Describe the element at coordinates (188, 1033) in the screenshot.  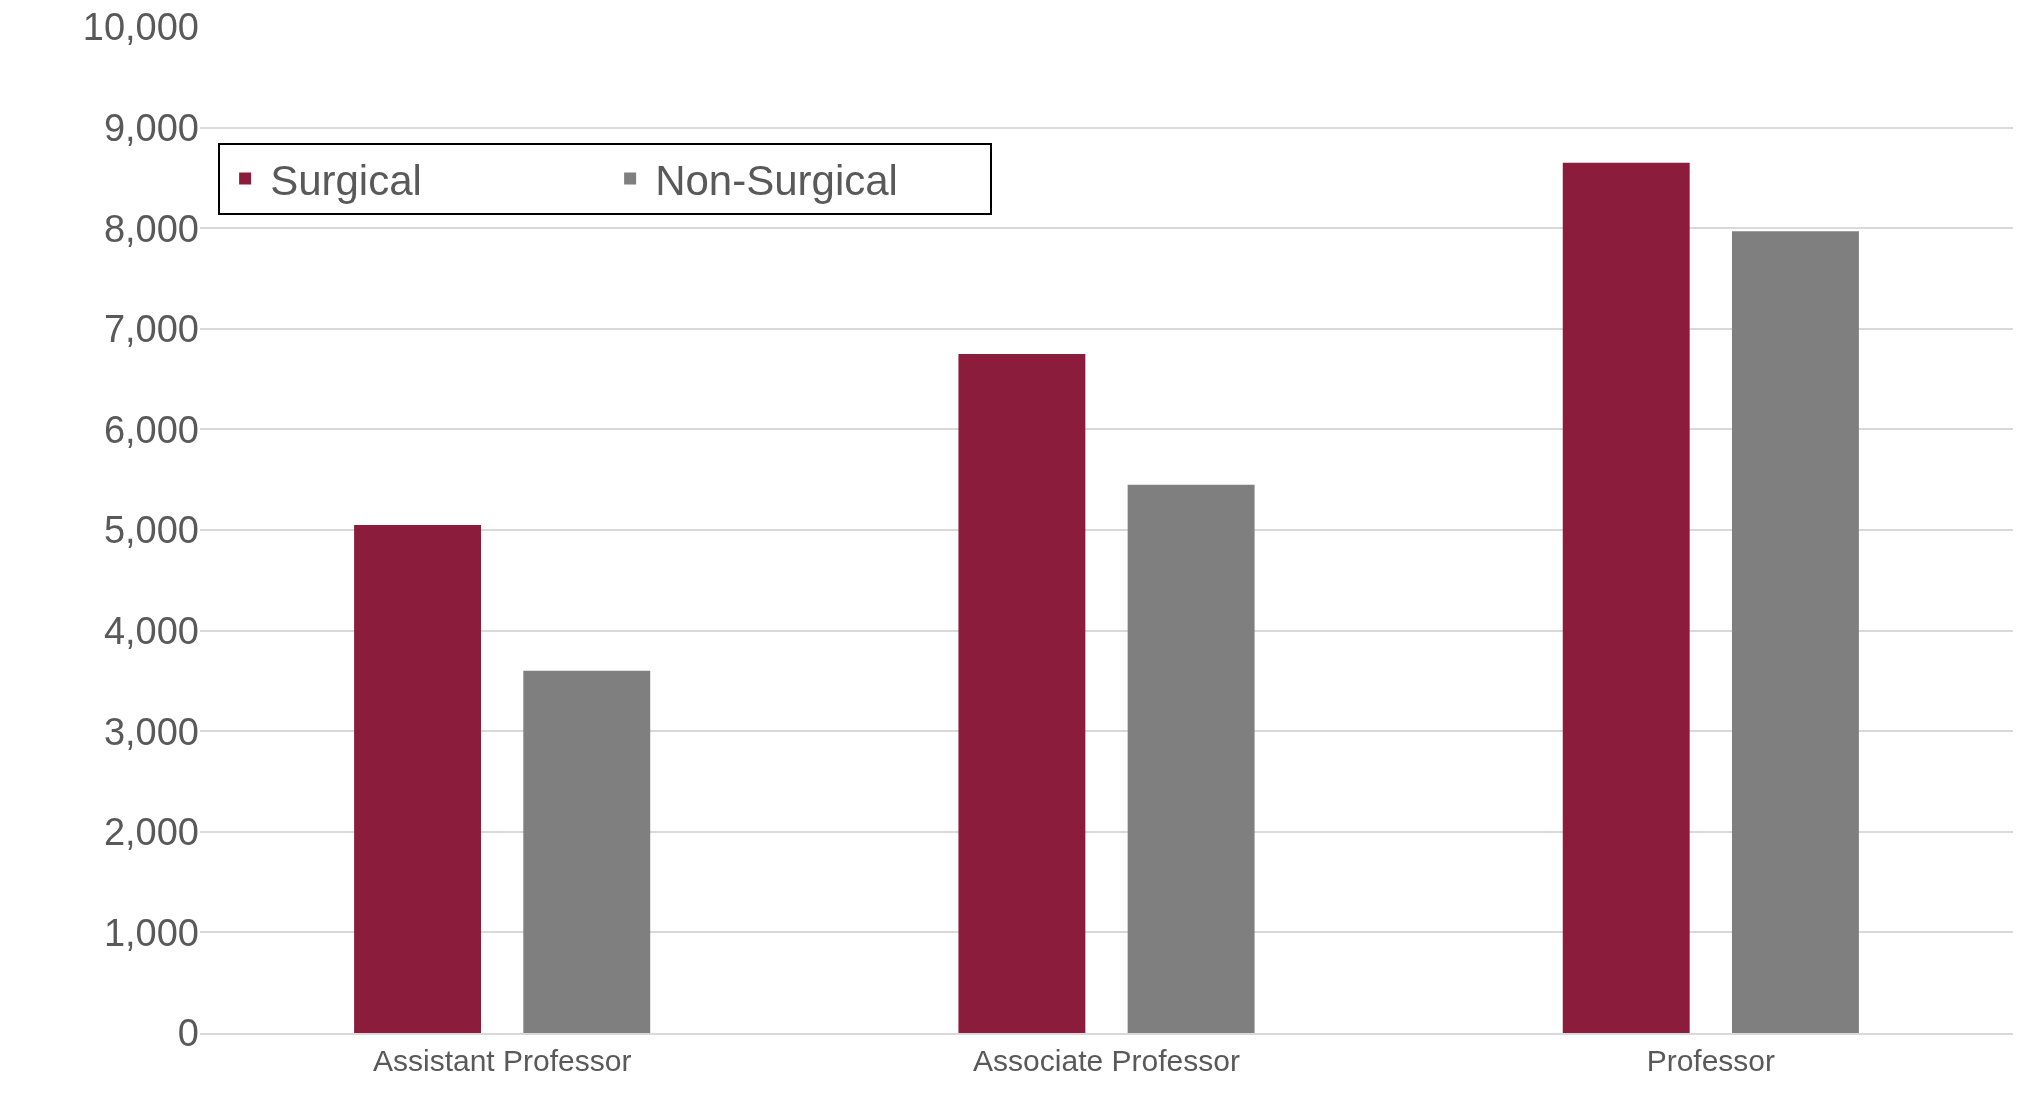
I see `y-tick-label: 0` at that location.